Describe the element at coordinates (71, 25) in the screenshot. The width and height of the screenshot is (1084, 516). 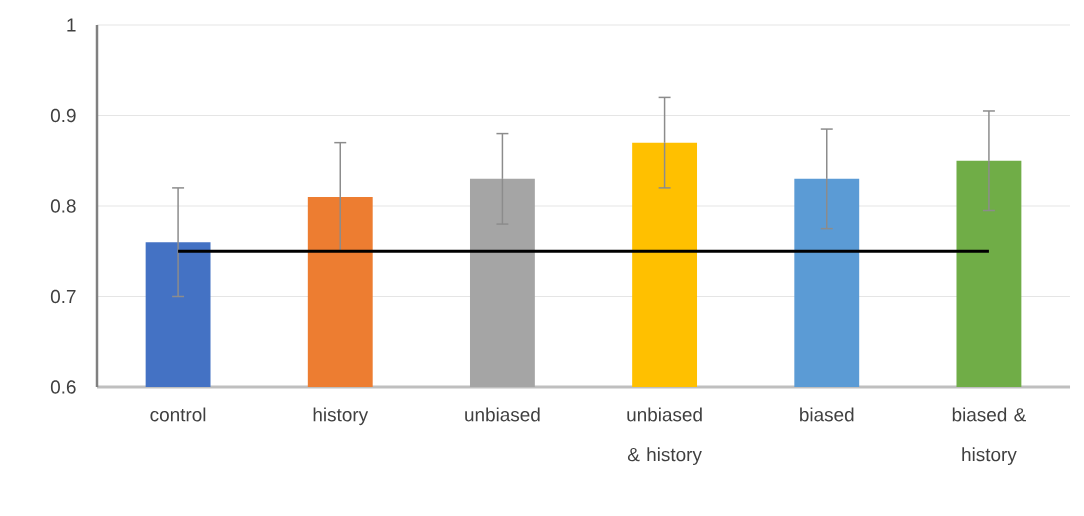
I see `y-tick-label: 1` at that location.